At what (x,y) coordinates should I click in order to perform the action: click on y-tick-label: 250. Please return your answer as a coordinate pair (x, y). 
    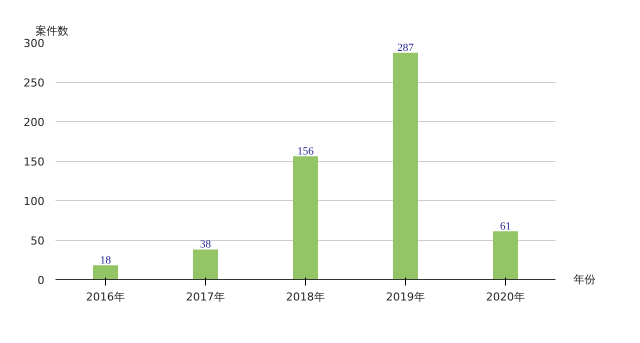
    Looking at the image, I should click on (34, 83).